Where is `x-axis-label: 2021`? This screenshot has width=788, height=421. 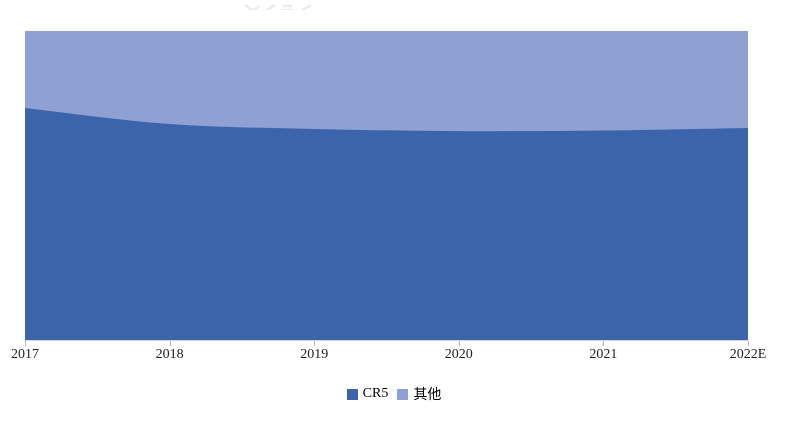
x-axis-label: 2021 is located at coordinates (603, 354).